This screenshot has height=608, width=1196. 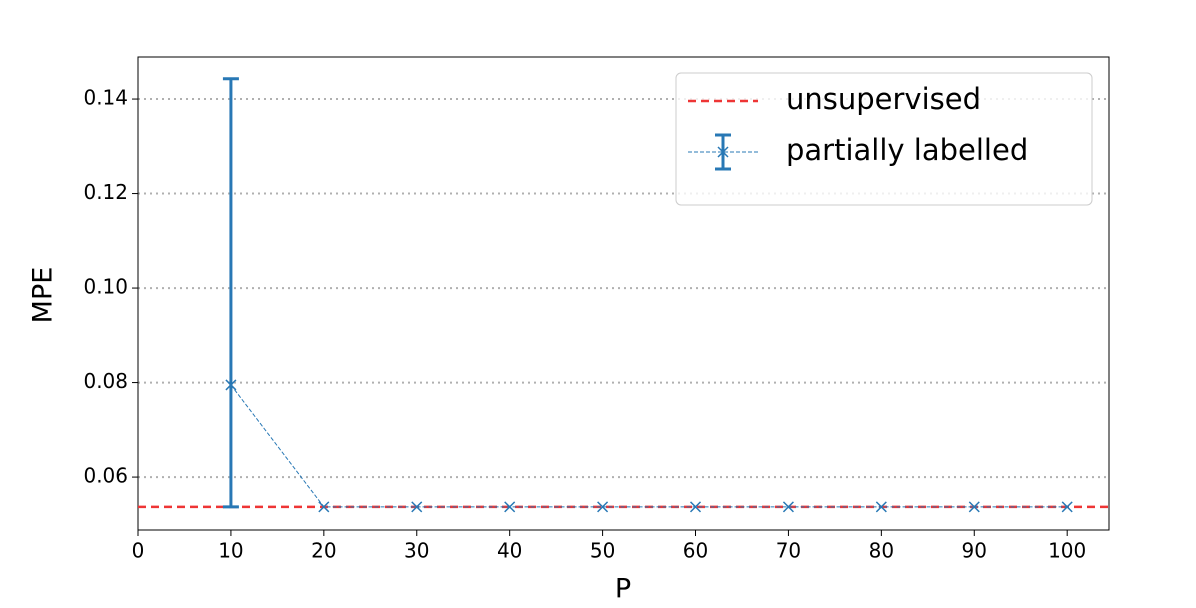 I want to click on y-tick-label: 0.12, so click(x=105, y=192).